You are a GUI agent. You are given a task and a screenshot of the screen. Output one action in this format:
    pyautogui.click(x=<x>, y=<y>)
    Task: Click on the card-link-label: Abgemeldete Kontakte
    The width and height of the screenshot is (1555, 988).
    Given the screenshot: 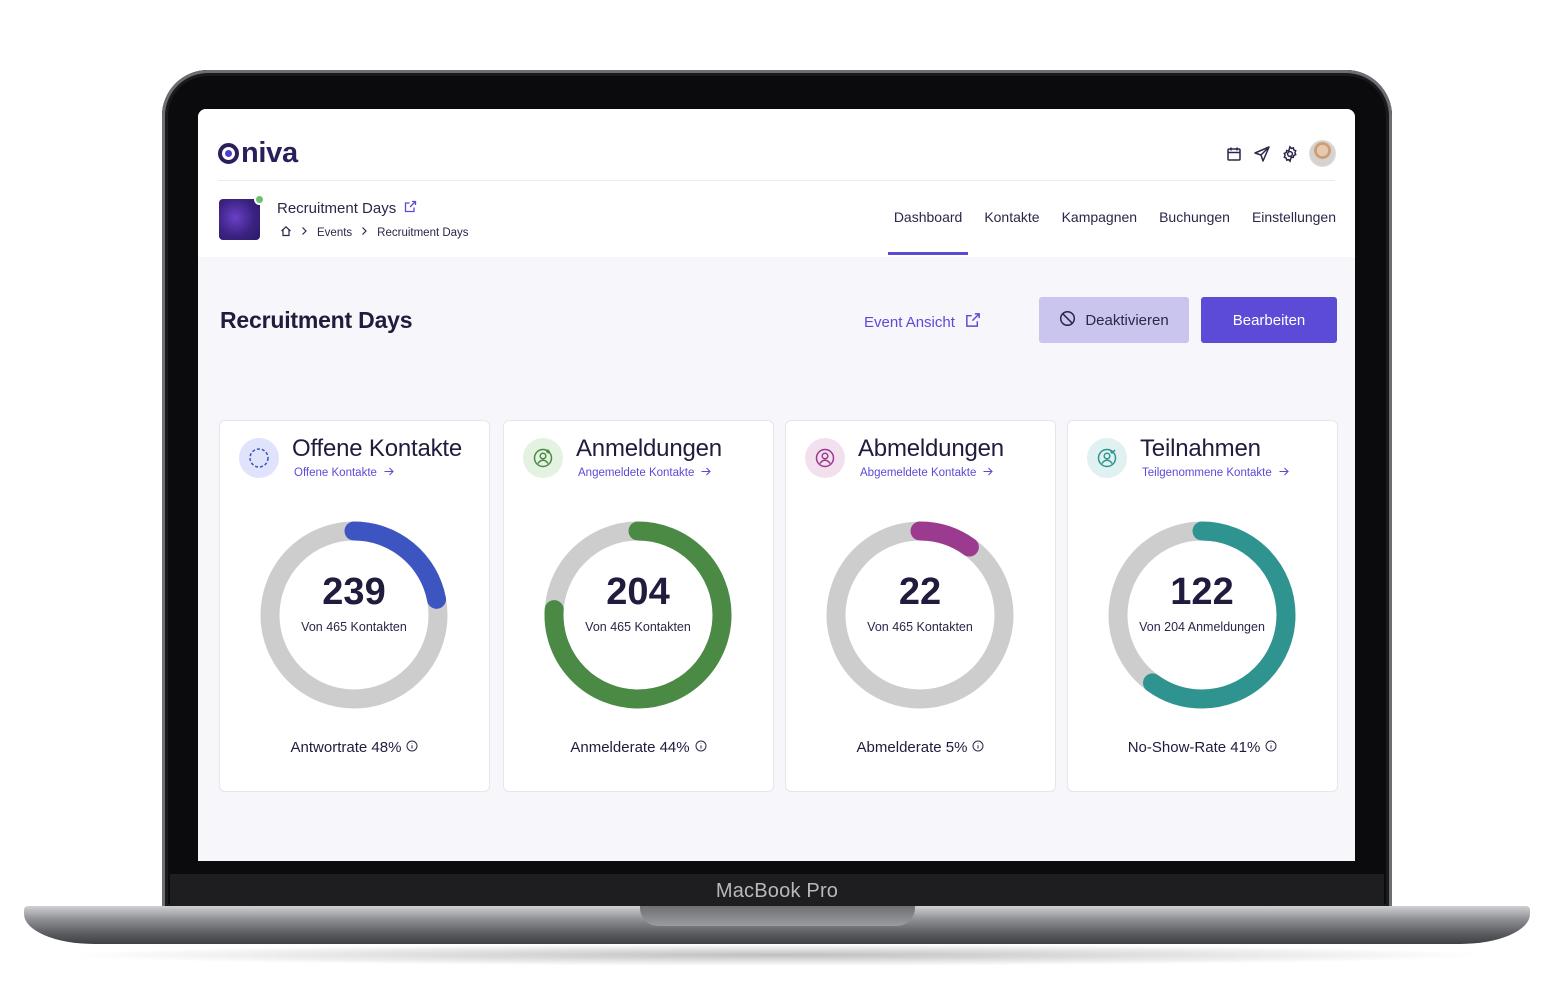 What is the action you would take?
    pyautogui.click(x=918, y=473)
    